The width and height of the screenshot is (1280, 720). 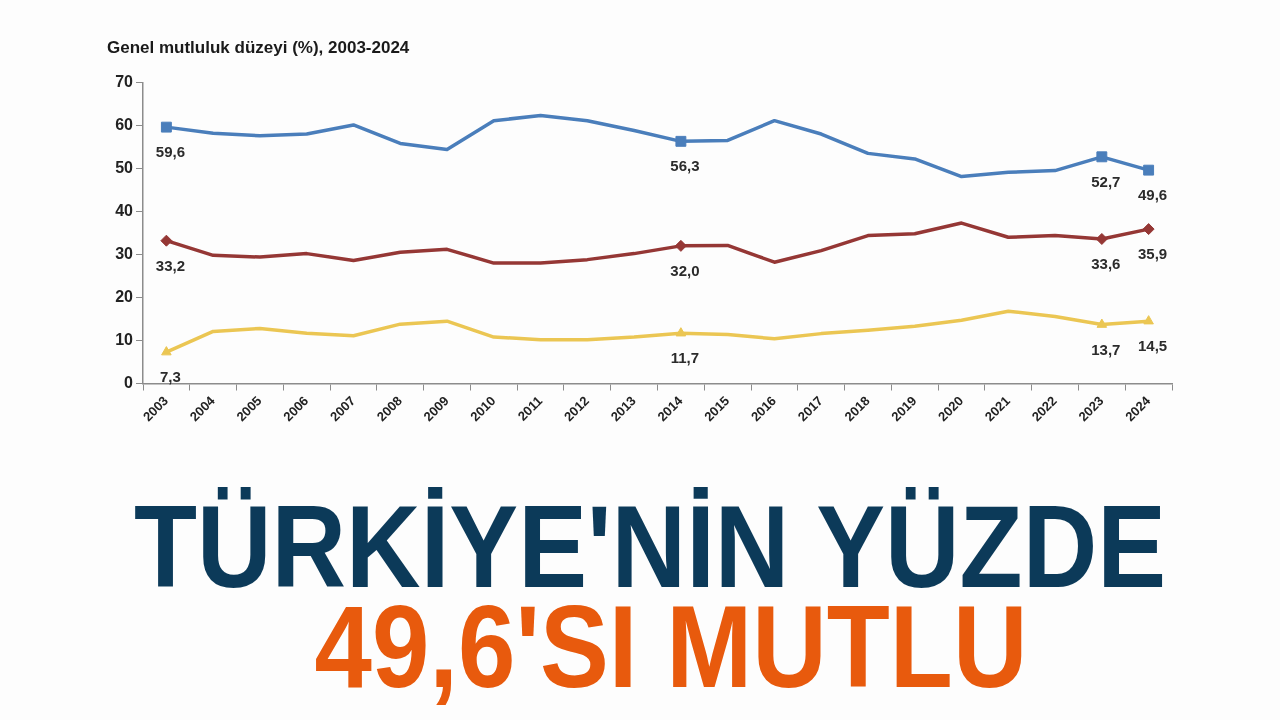 I want to click on y-tick-label: 40, so click(x=124, y=210).